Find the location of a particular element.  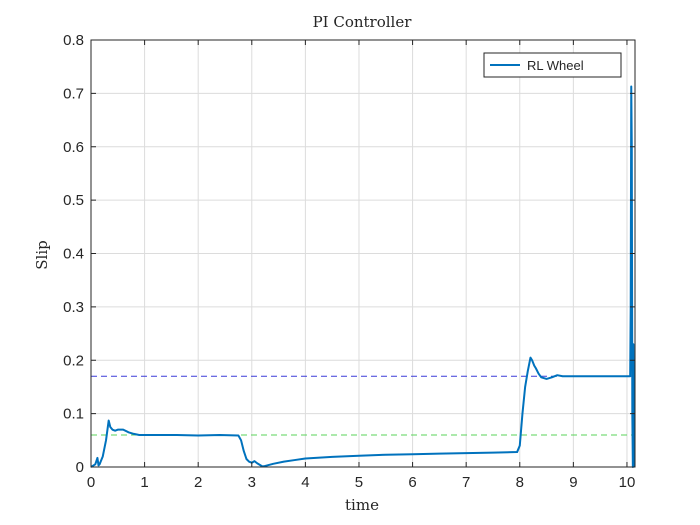

y-tick-label: 0.2 is located at coordinates (73, 360).